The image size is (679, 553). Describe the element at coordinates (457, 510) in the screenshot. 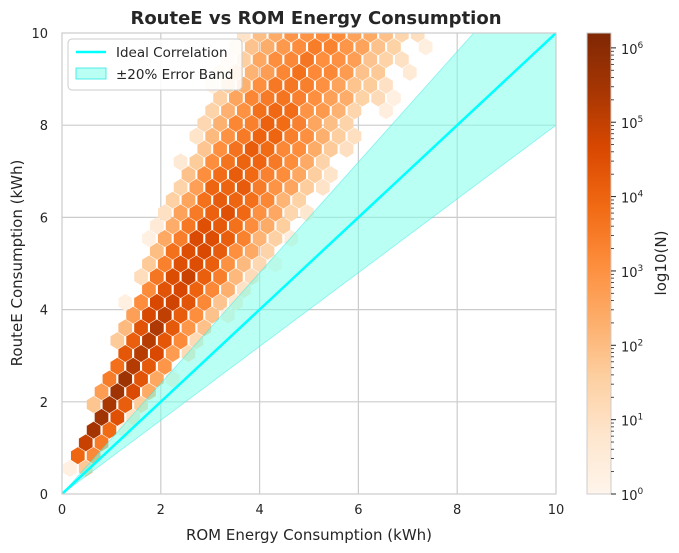

I see `x-tick-label: 8` at that location.